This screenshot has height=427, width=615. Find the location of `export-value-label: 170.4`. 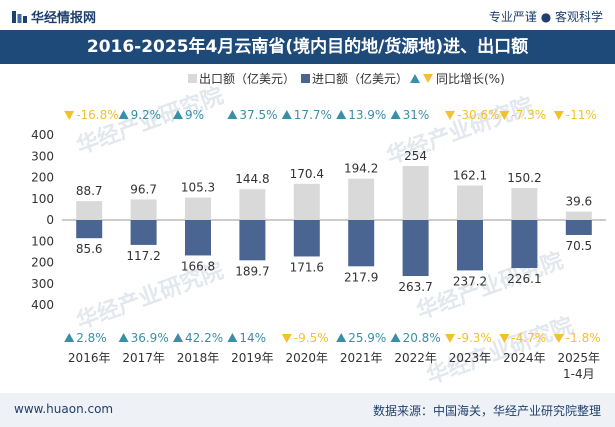

export-value-label: 170.4 is located at coordinates (307, 174).